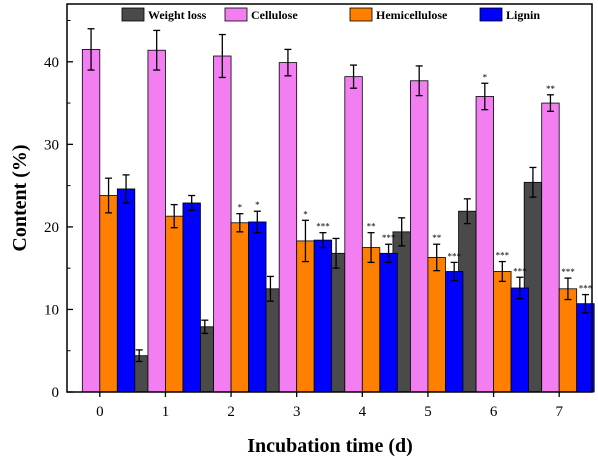  Describe the element at coordinates (177, 15) in the screenshot. I see `legend-label: Weight loss` at that location.